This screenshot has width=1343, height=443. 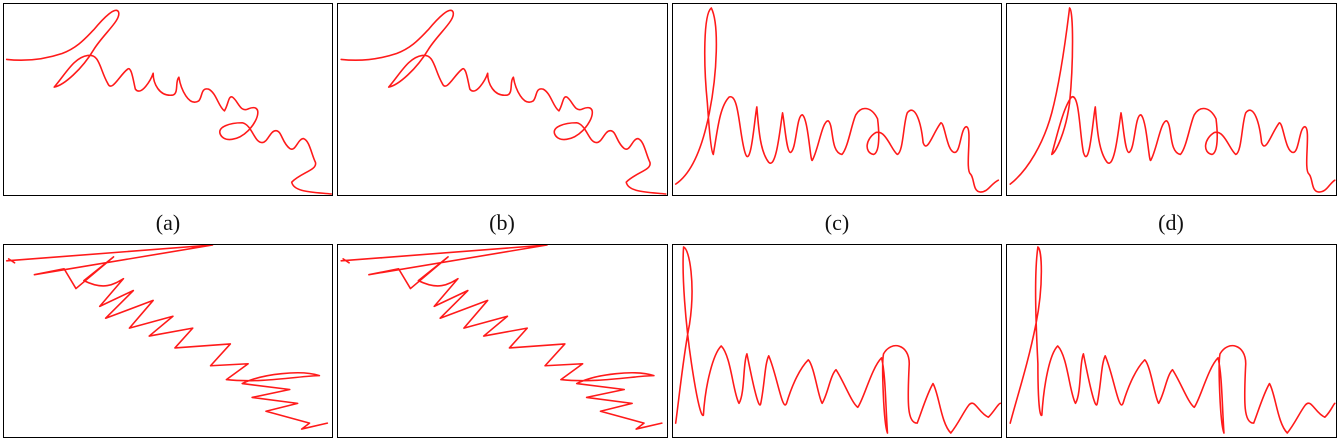 What do you see at coordinates (167, 337) in the screenshot?
I see `handwriting-human-zigzag-a` at bounding box center [167, 337].